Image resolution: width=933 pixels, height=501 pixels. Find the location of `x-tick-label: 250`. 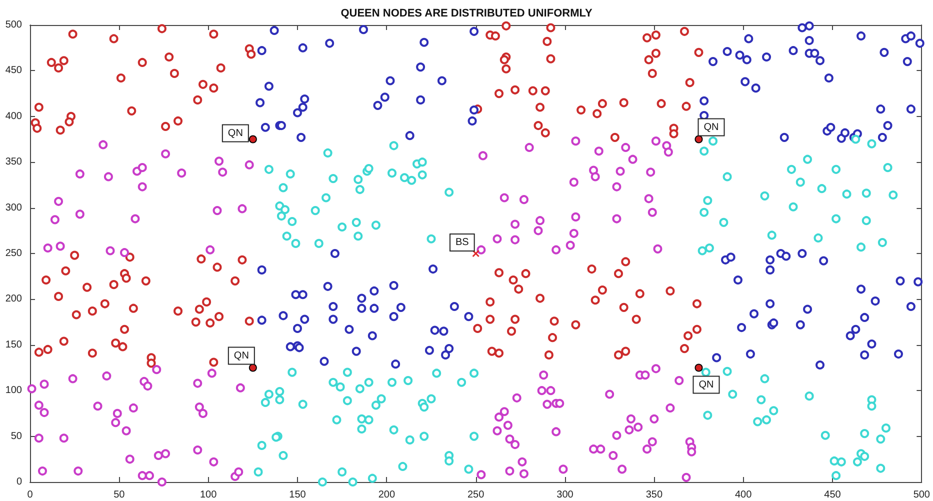

x-tick-label: 250 is located at coordinates (476, 495).